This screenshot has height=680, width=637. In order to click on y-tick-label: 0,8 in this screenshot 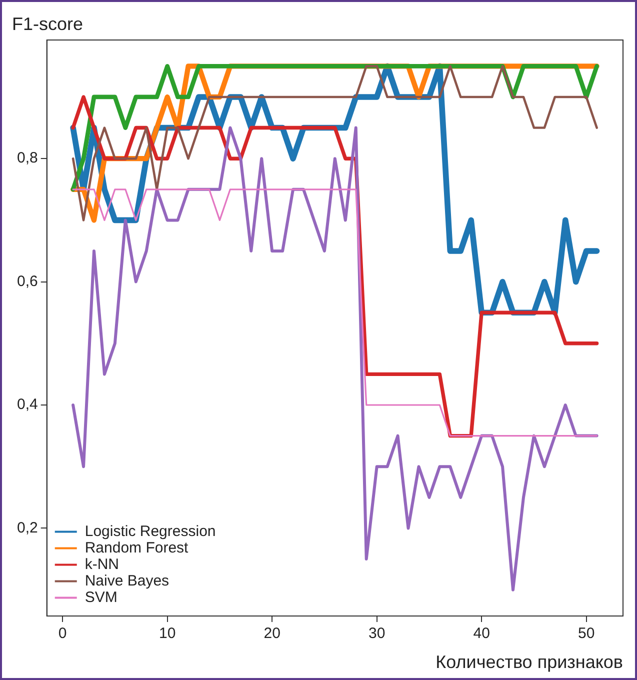, I will do `click(27, 158)`.